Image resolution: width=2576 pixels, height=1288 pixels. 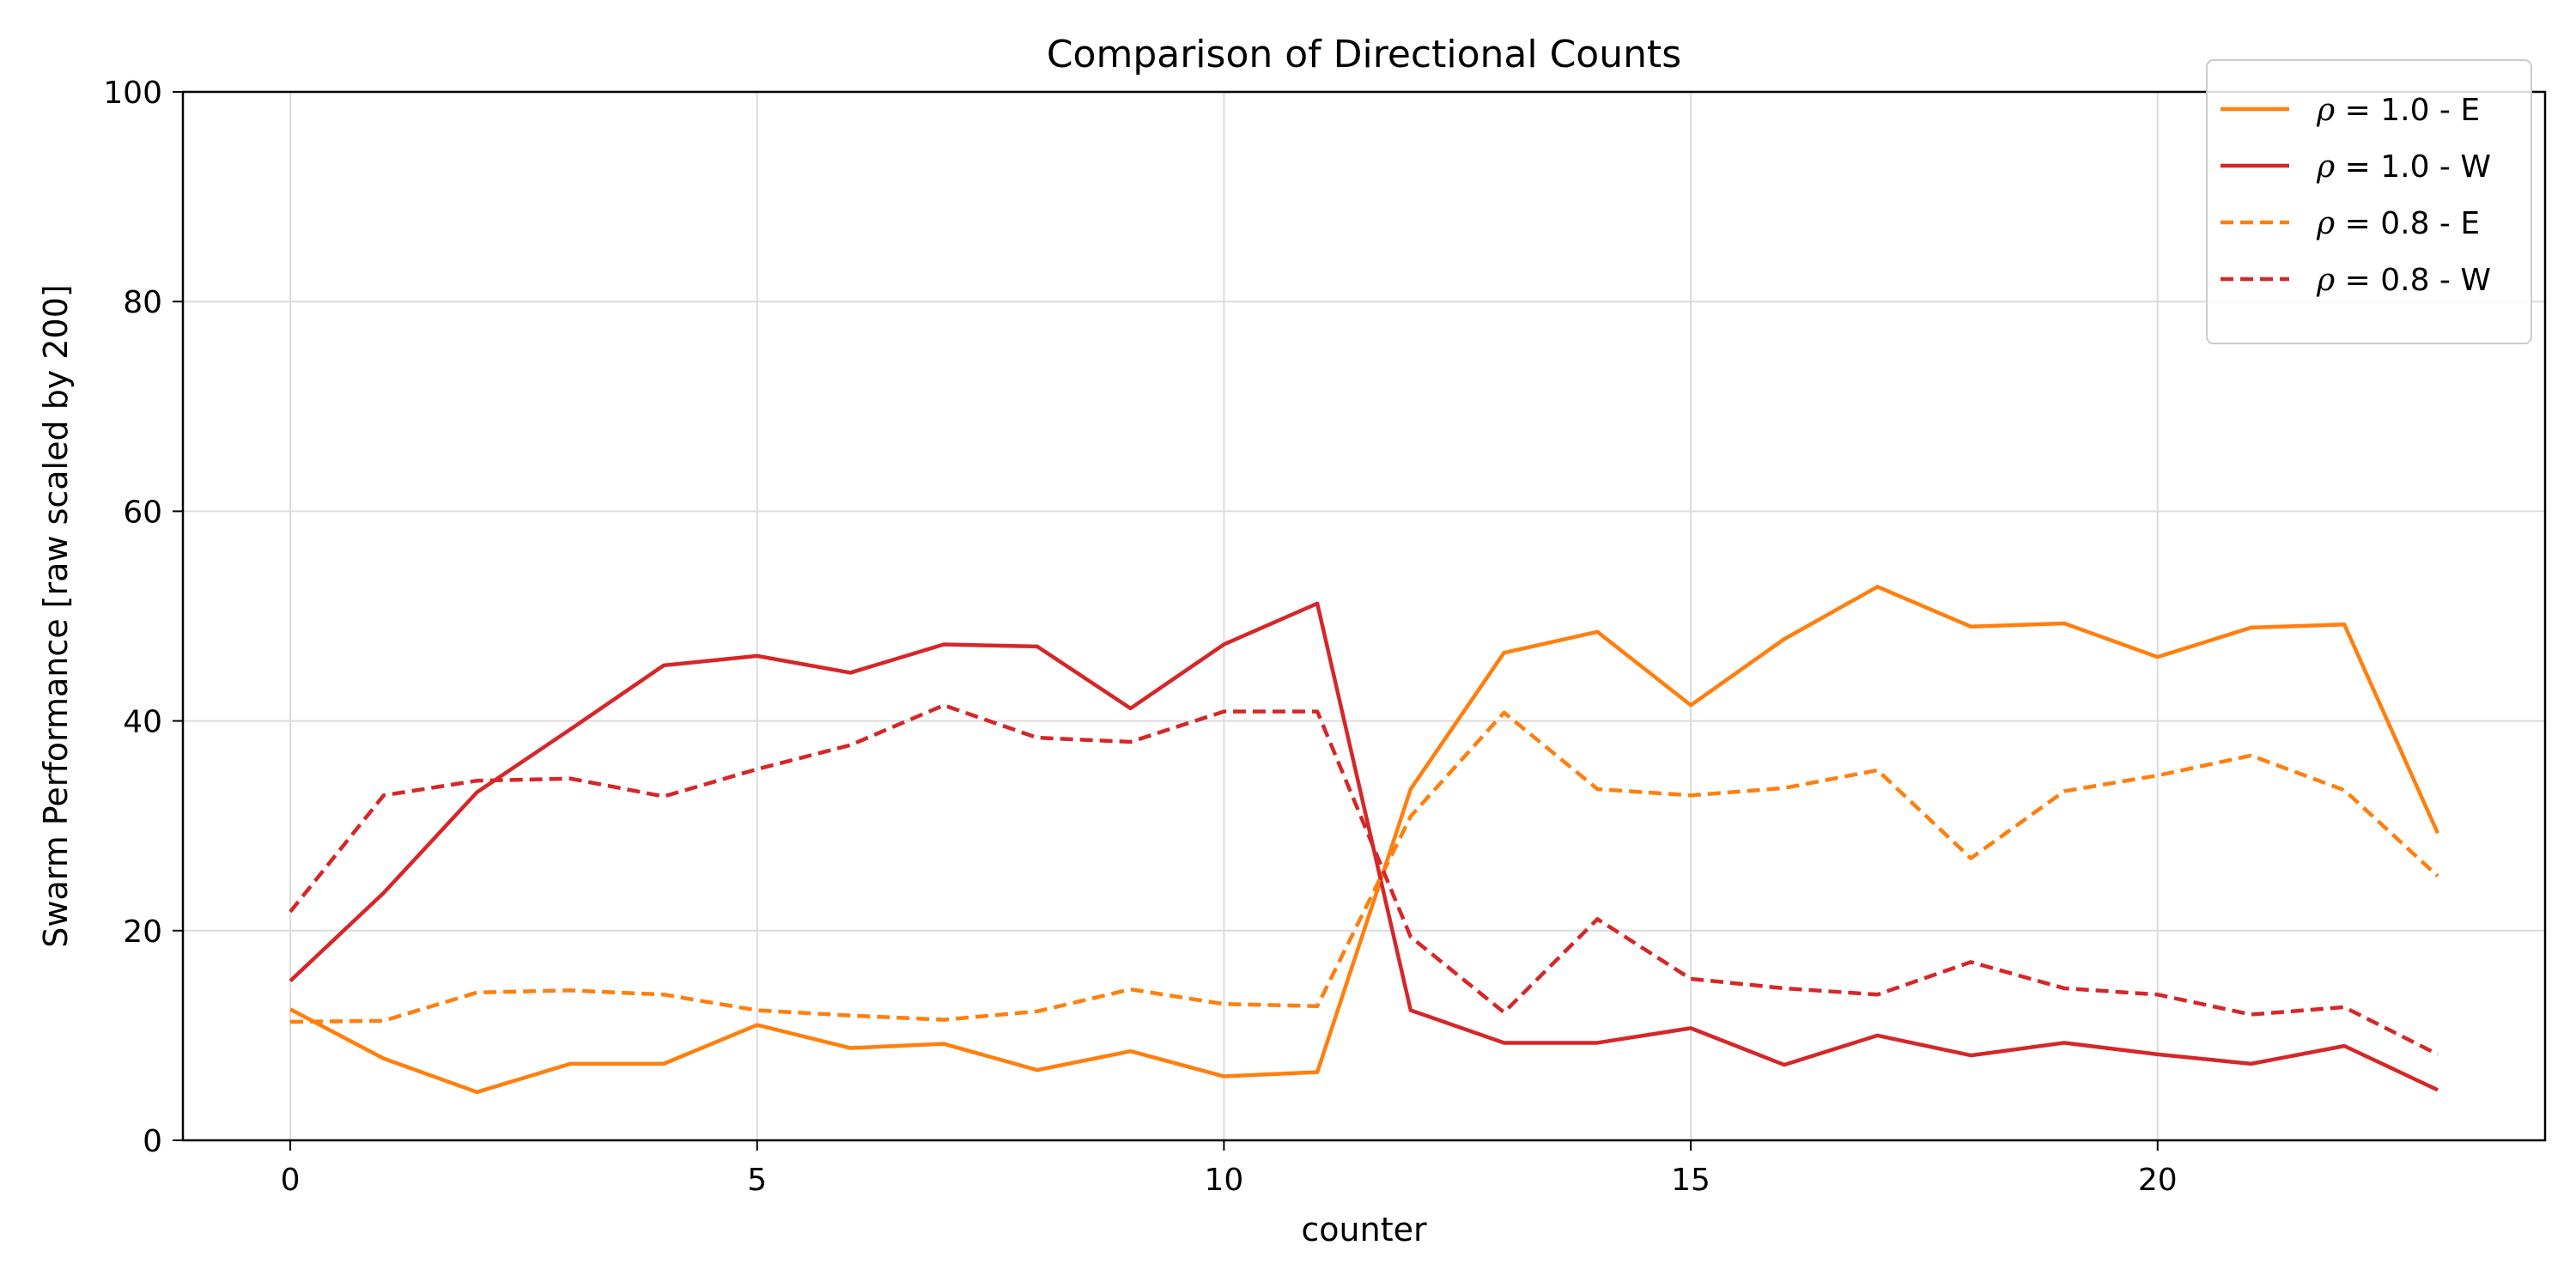 What do you see at coordinates (291, 1180) in the screenshot?
I see `x-tick-label: 0` at bounding box center [291, 1180].